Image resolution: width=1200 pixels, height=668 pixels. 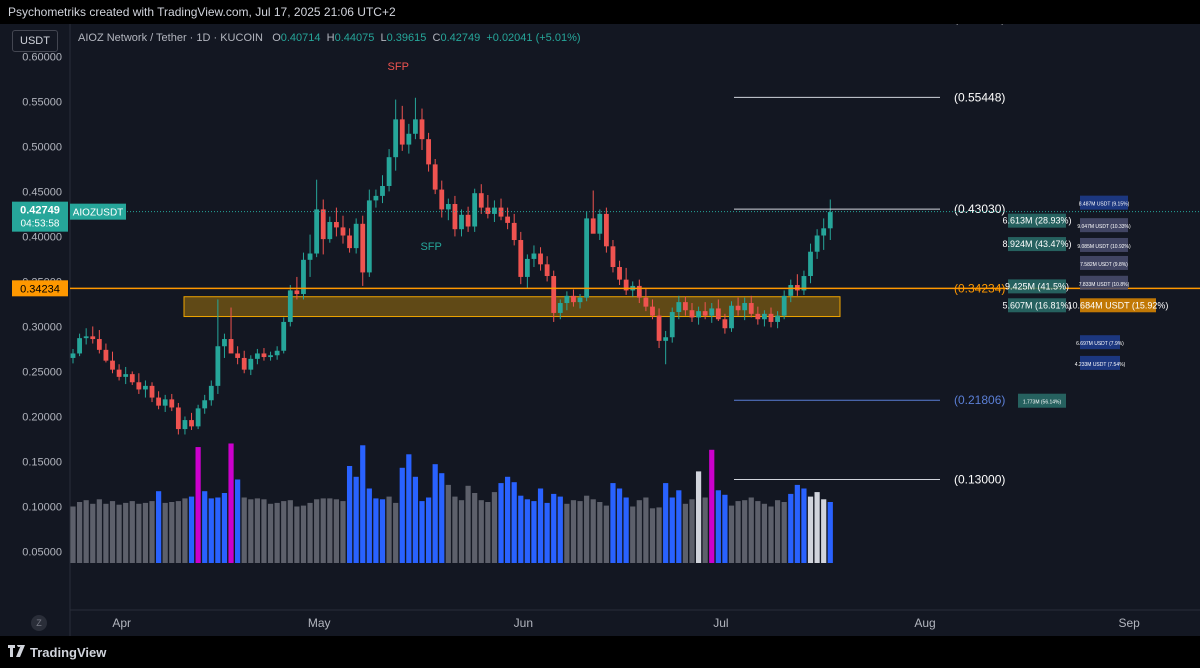 I want to click on scale-toggle-button: Z, so click(x=39, y=623).